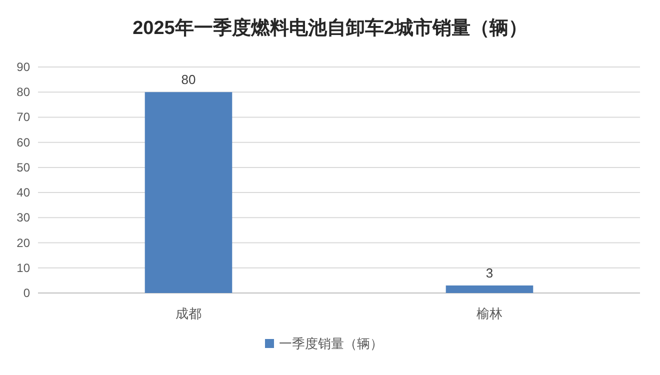  Describe the element at coordinates (23, 267) in the screenshot. I see `y-tick-label: 10` at that location.